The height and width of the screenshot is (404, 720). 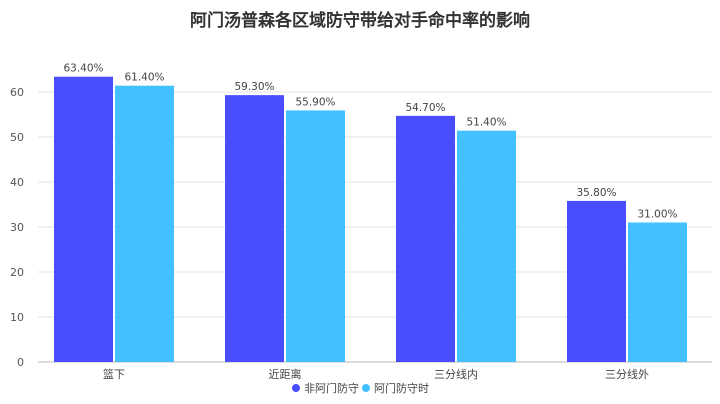 What do you see at coordinates (83, 69) in the screenshot?
I see `data-label: 63.40%` at bounding box center [83, 69].